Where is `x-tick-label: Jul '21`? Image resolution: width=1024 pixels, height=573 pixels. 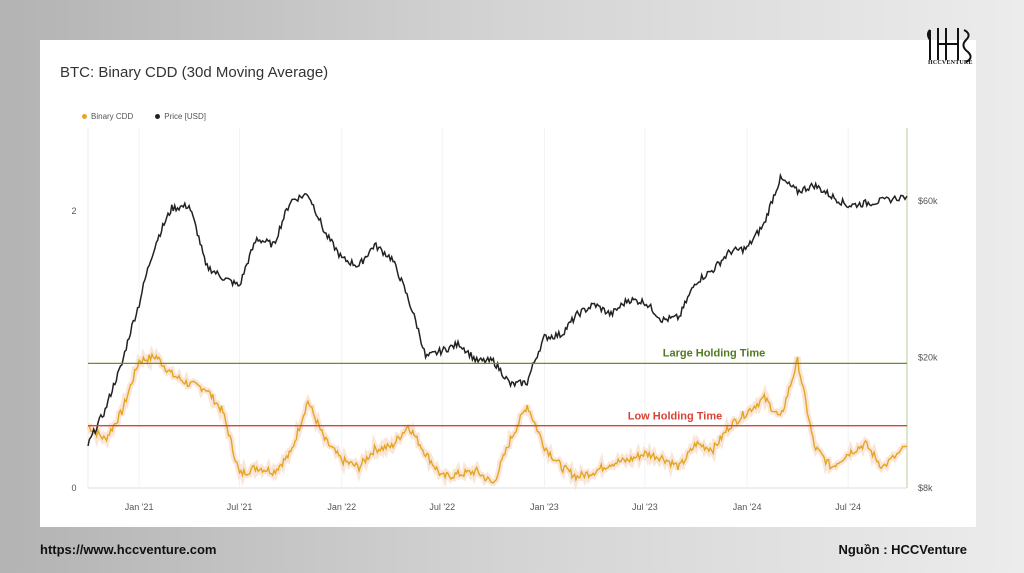 x-tick-label: Jul '21 is located at coordinates (240, 507).